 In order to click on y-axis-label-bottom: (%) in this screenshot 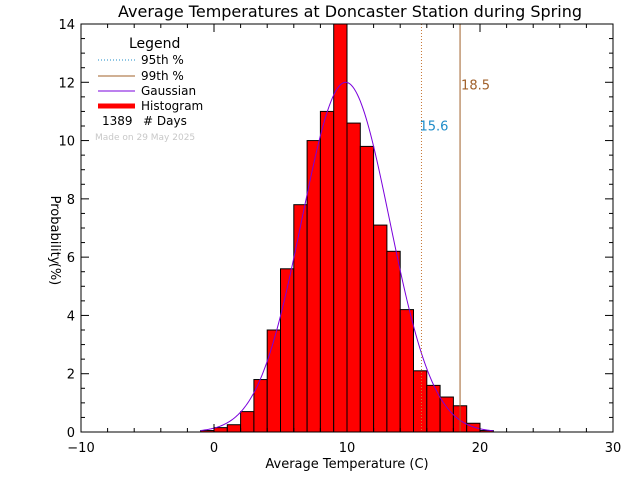, I will do `click(54, 274)`.